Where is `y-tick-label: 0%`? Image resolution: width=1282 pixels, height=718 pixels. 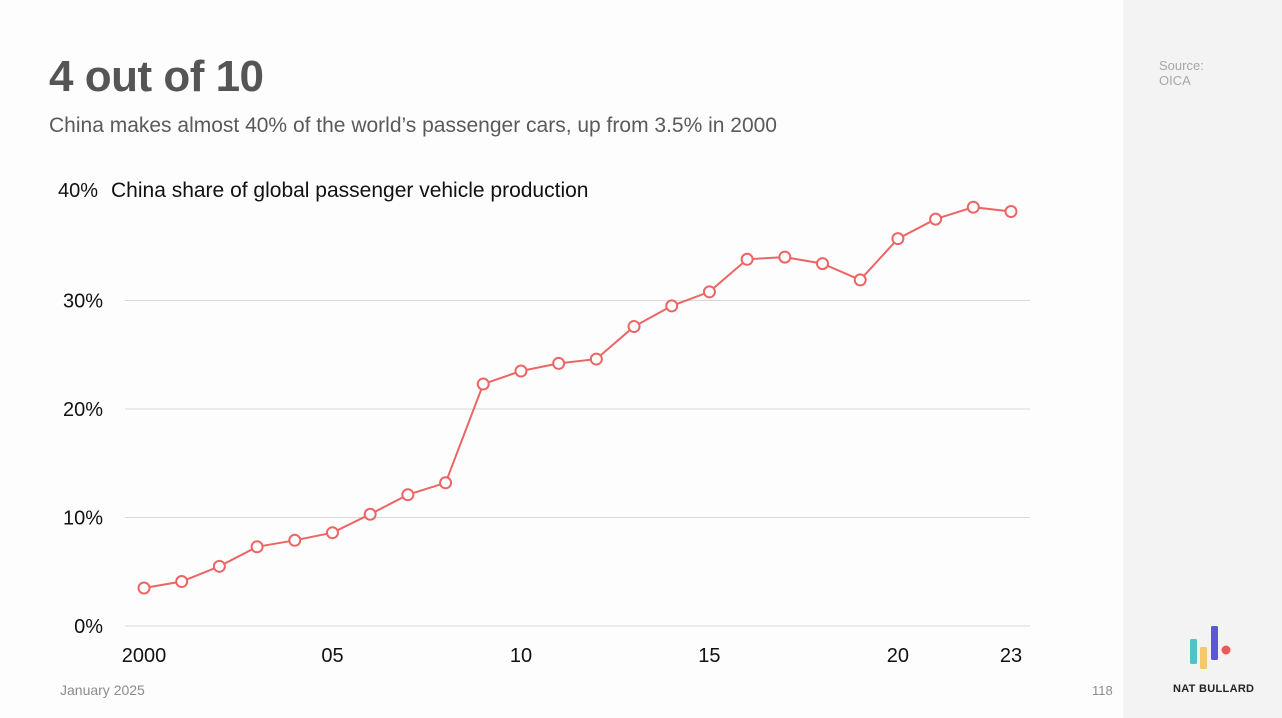 y-tick-label: 0% is located at coordinates (88, 627).